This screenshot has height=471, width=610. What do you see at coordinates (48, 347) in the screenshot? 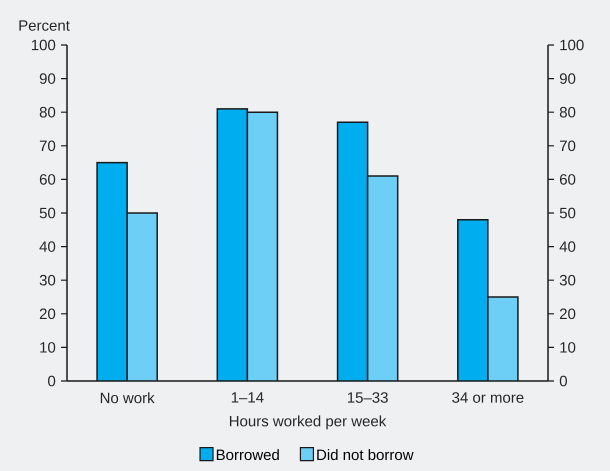
I see `y2-tick-label: 10` at bounding box center [48, 347].